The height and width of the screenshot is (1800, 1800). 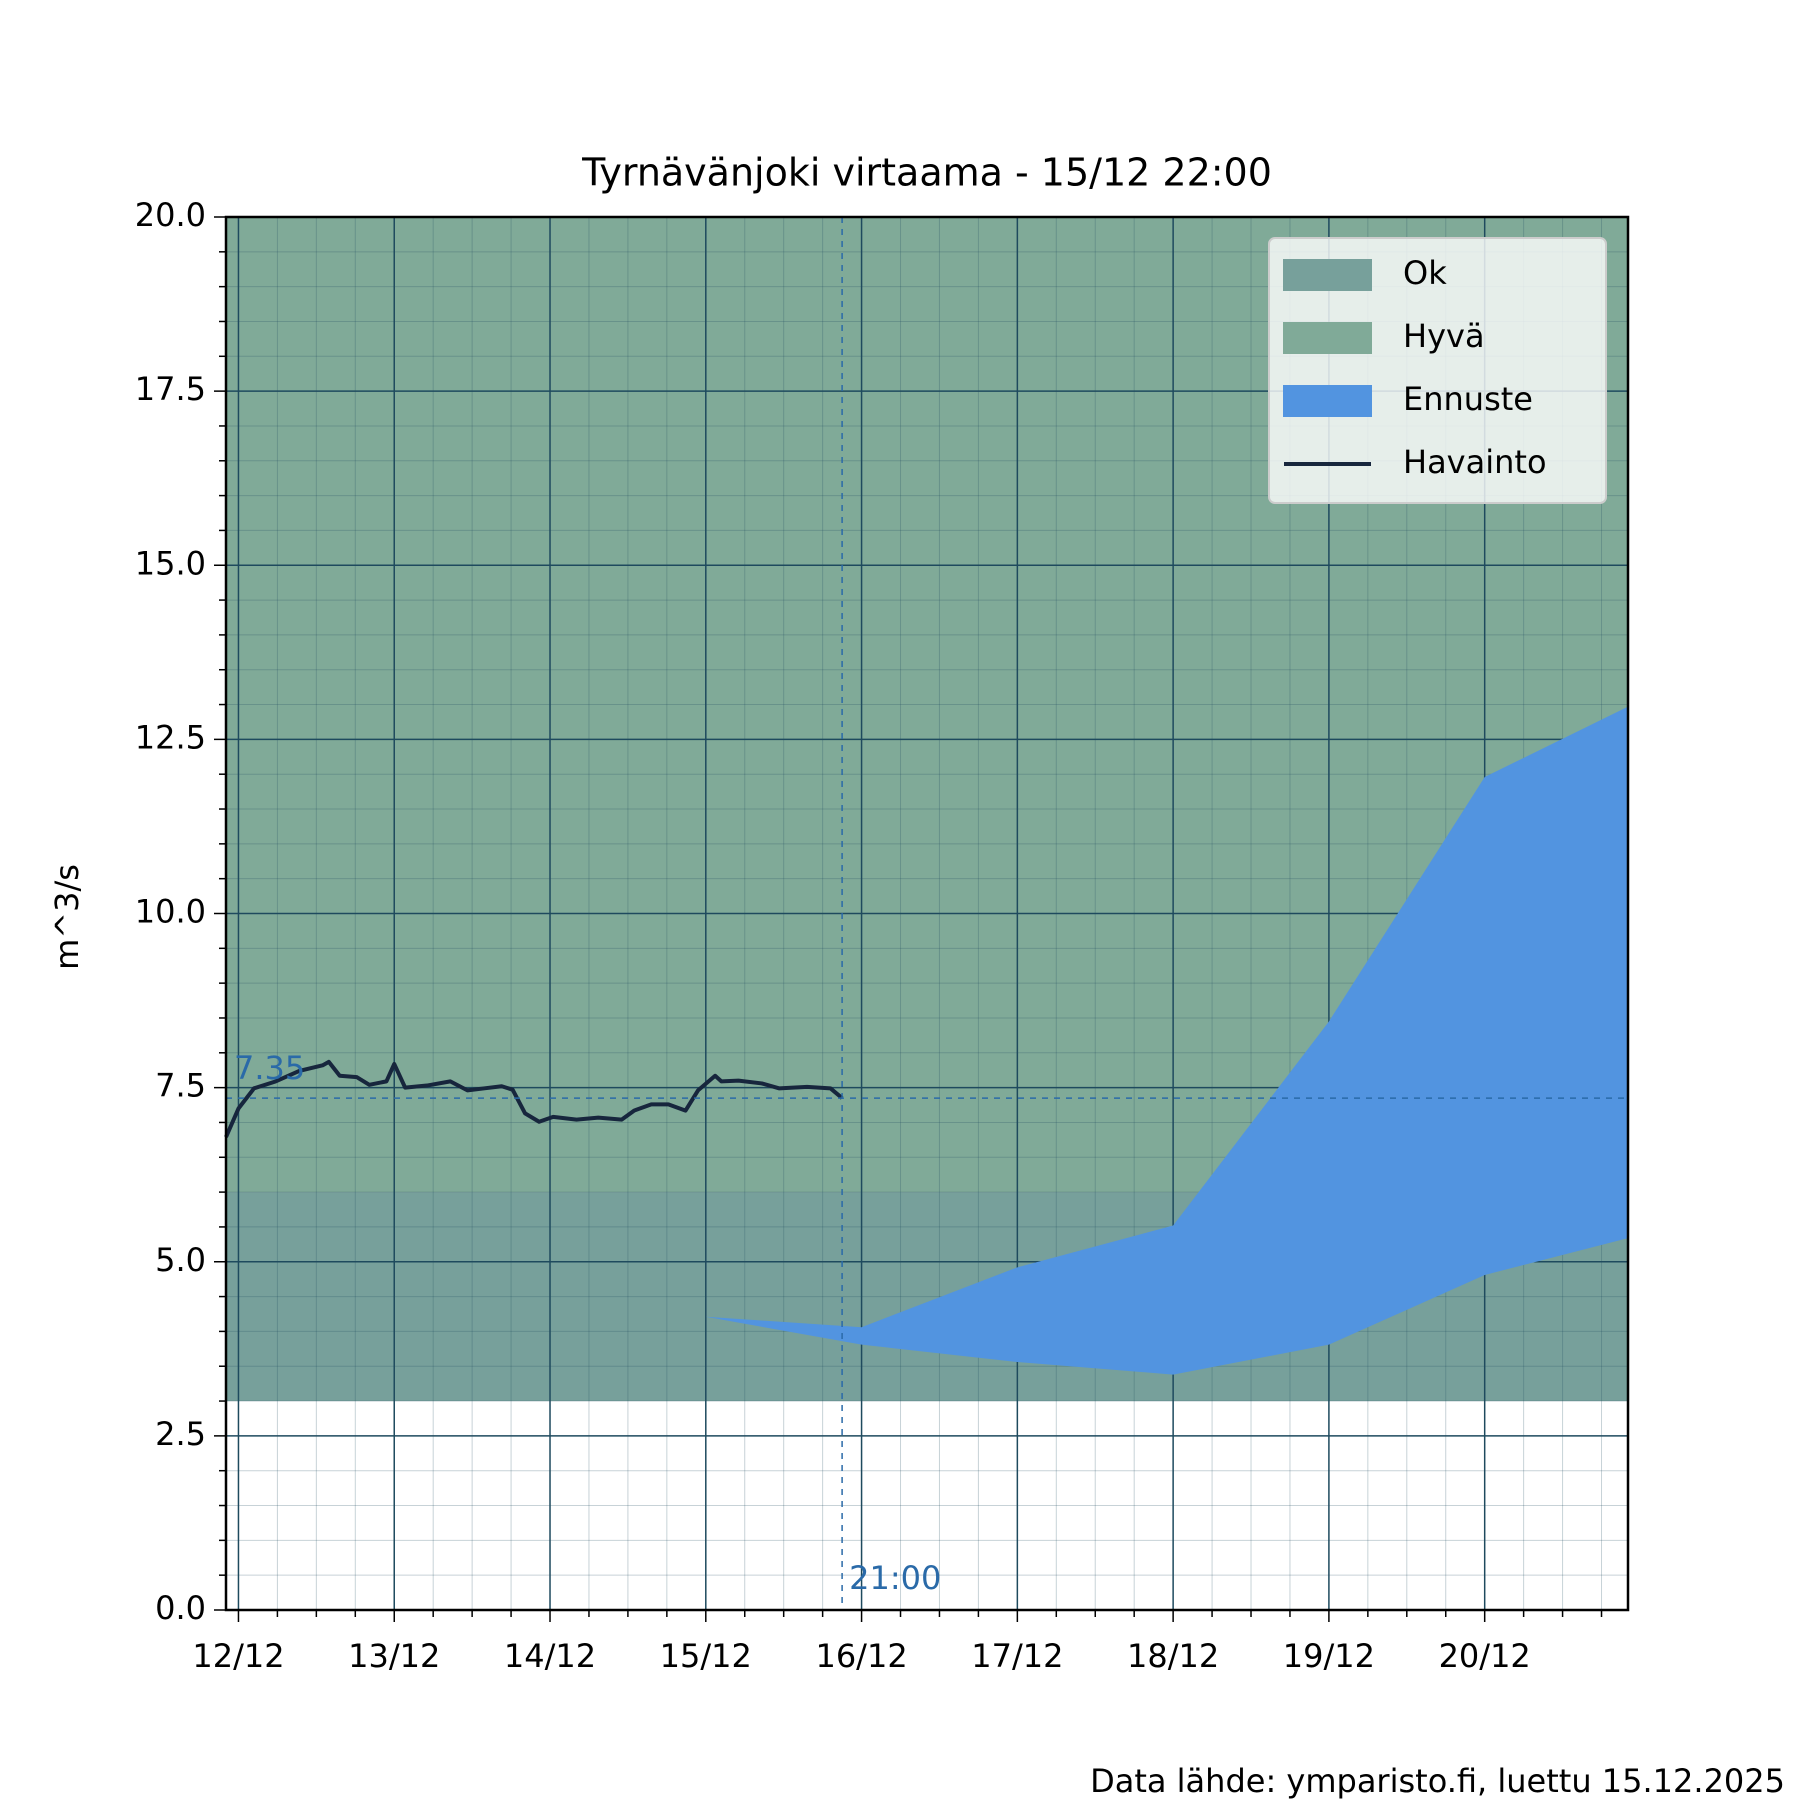 What do you see at coordinates (1444, 336) in the screenshot?
I see `legend-label: Hyvä` at bounding box center [1444, 336].